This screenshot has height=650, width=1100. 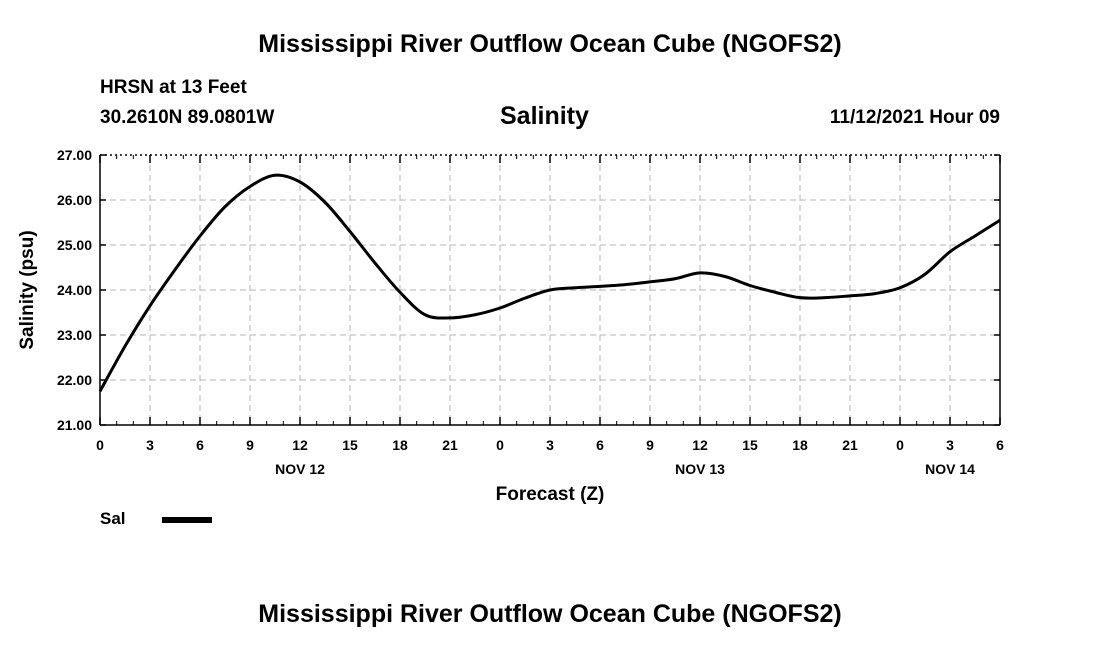 What do you see at coordinates (74, 155) in the screenshot?
I see `y-tick-label: 27.00` at bounding box center [74, 155].